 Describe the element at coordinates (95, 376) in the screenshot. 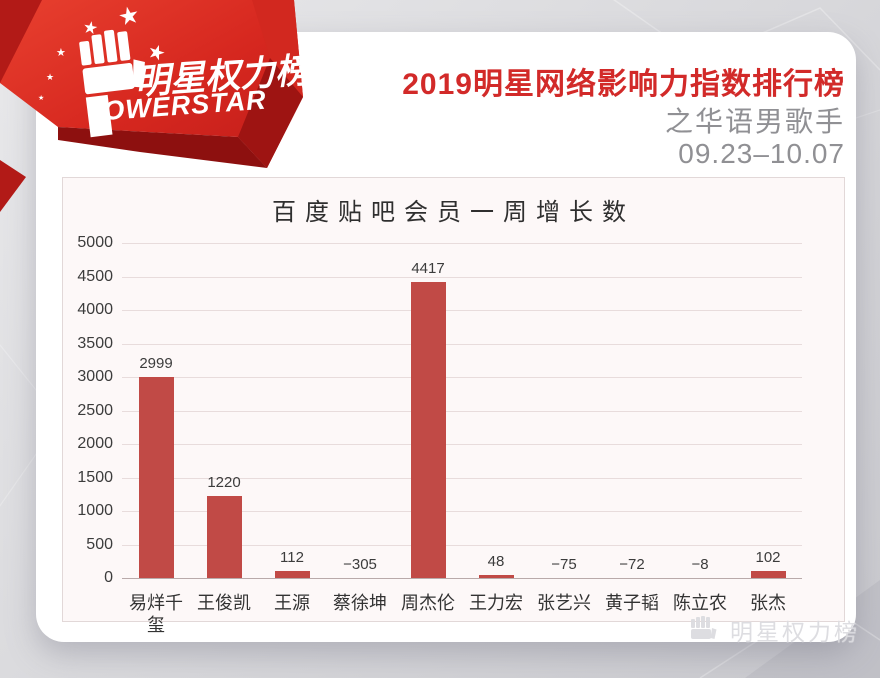

I see `y-tick-label: 3000` at that location.